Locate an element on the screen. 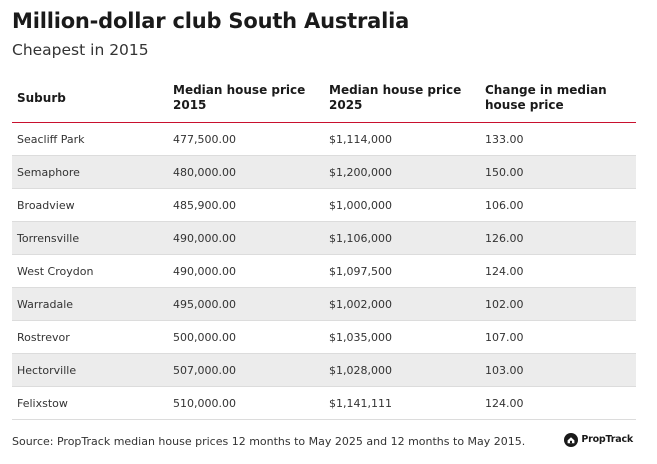 This screenshot has height=464, width=657. brand-name: PropTrack is located at coordinates (607, 439).